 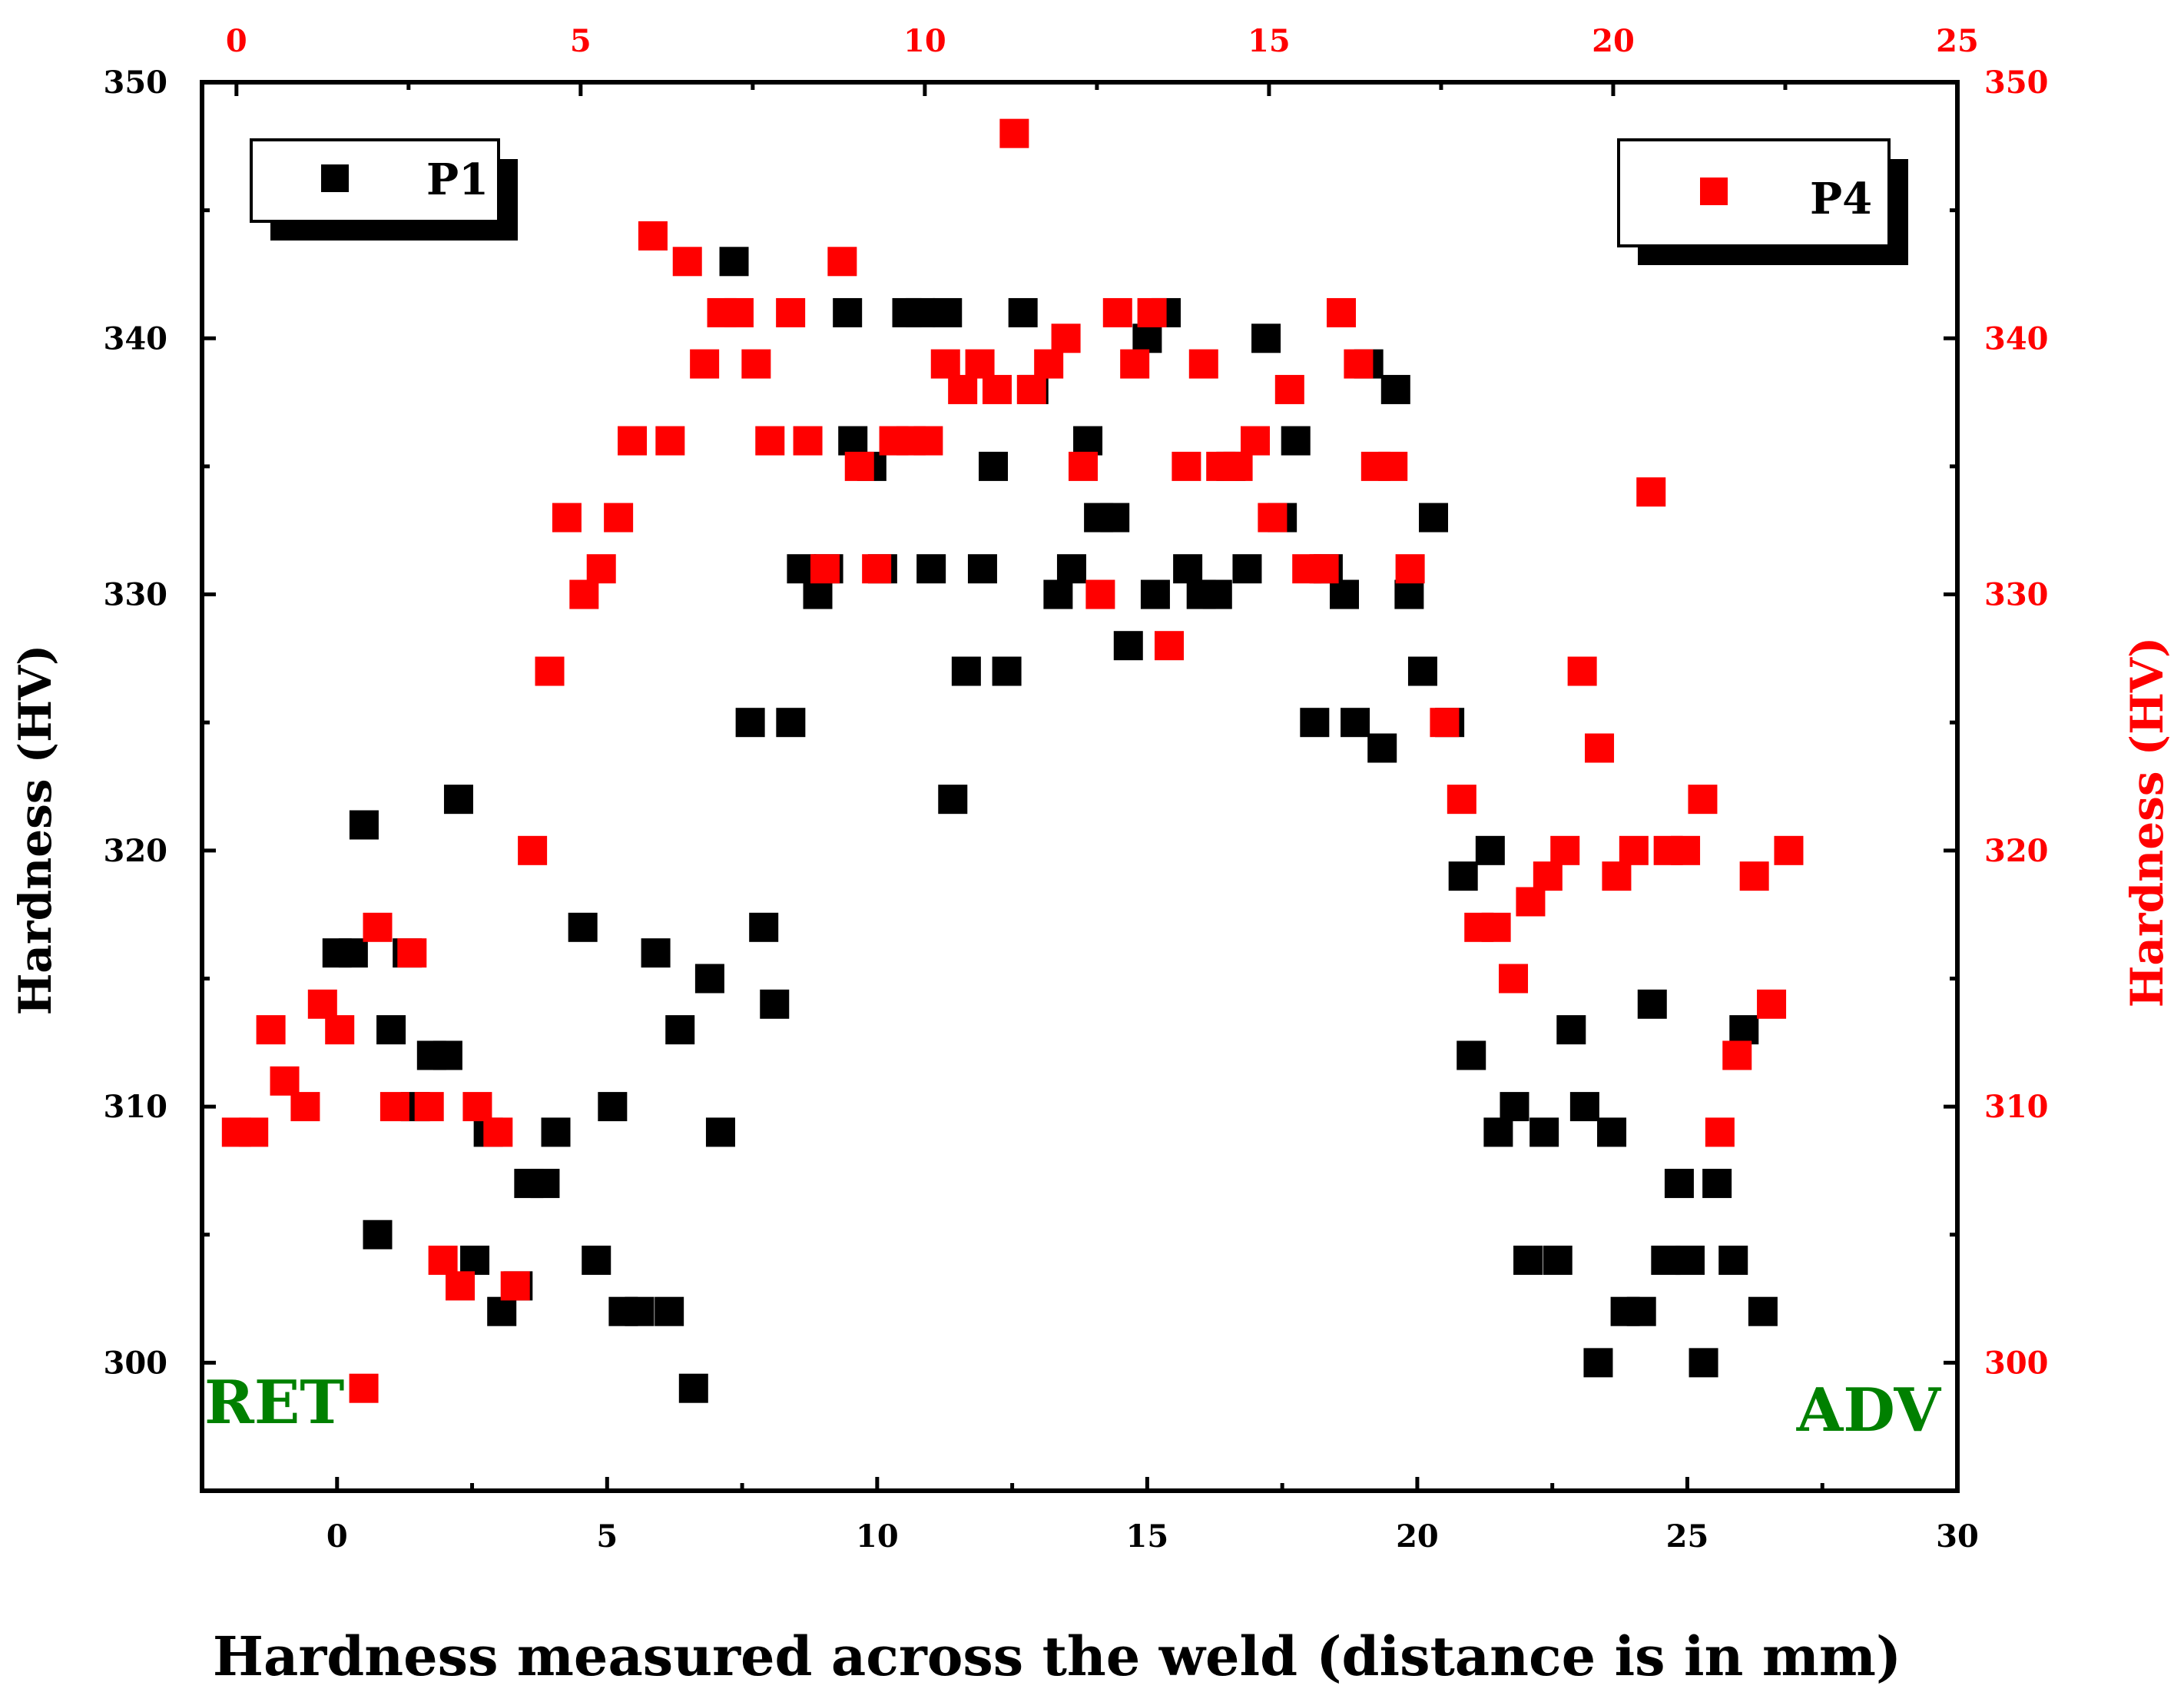 What do you see at coordinates (1869, 1410) in the screenshot?
I see `adv-annotation: ADV` at bounding box center [1869, 1410].